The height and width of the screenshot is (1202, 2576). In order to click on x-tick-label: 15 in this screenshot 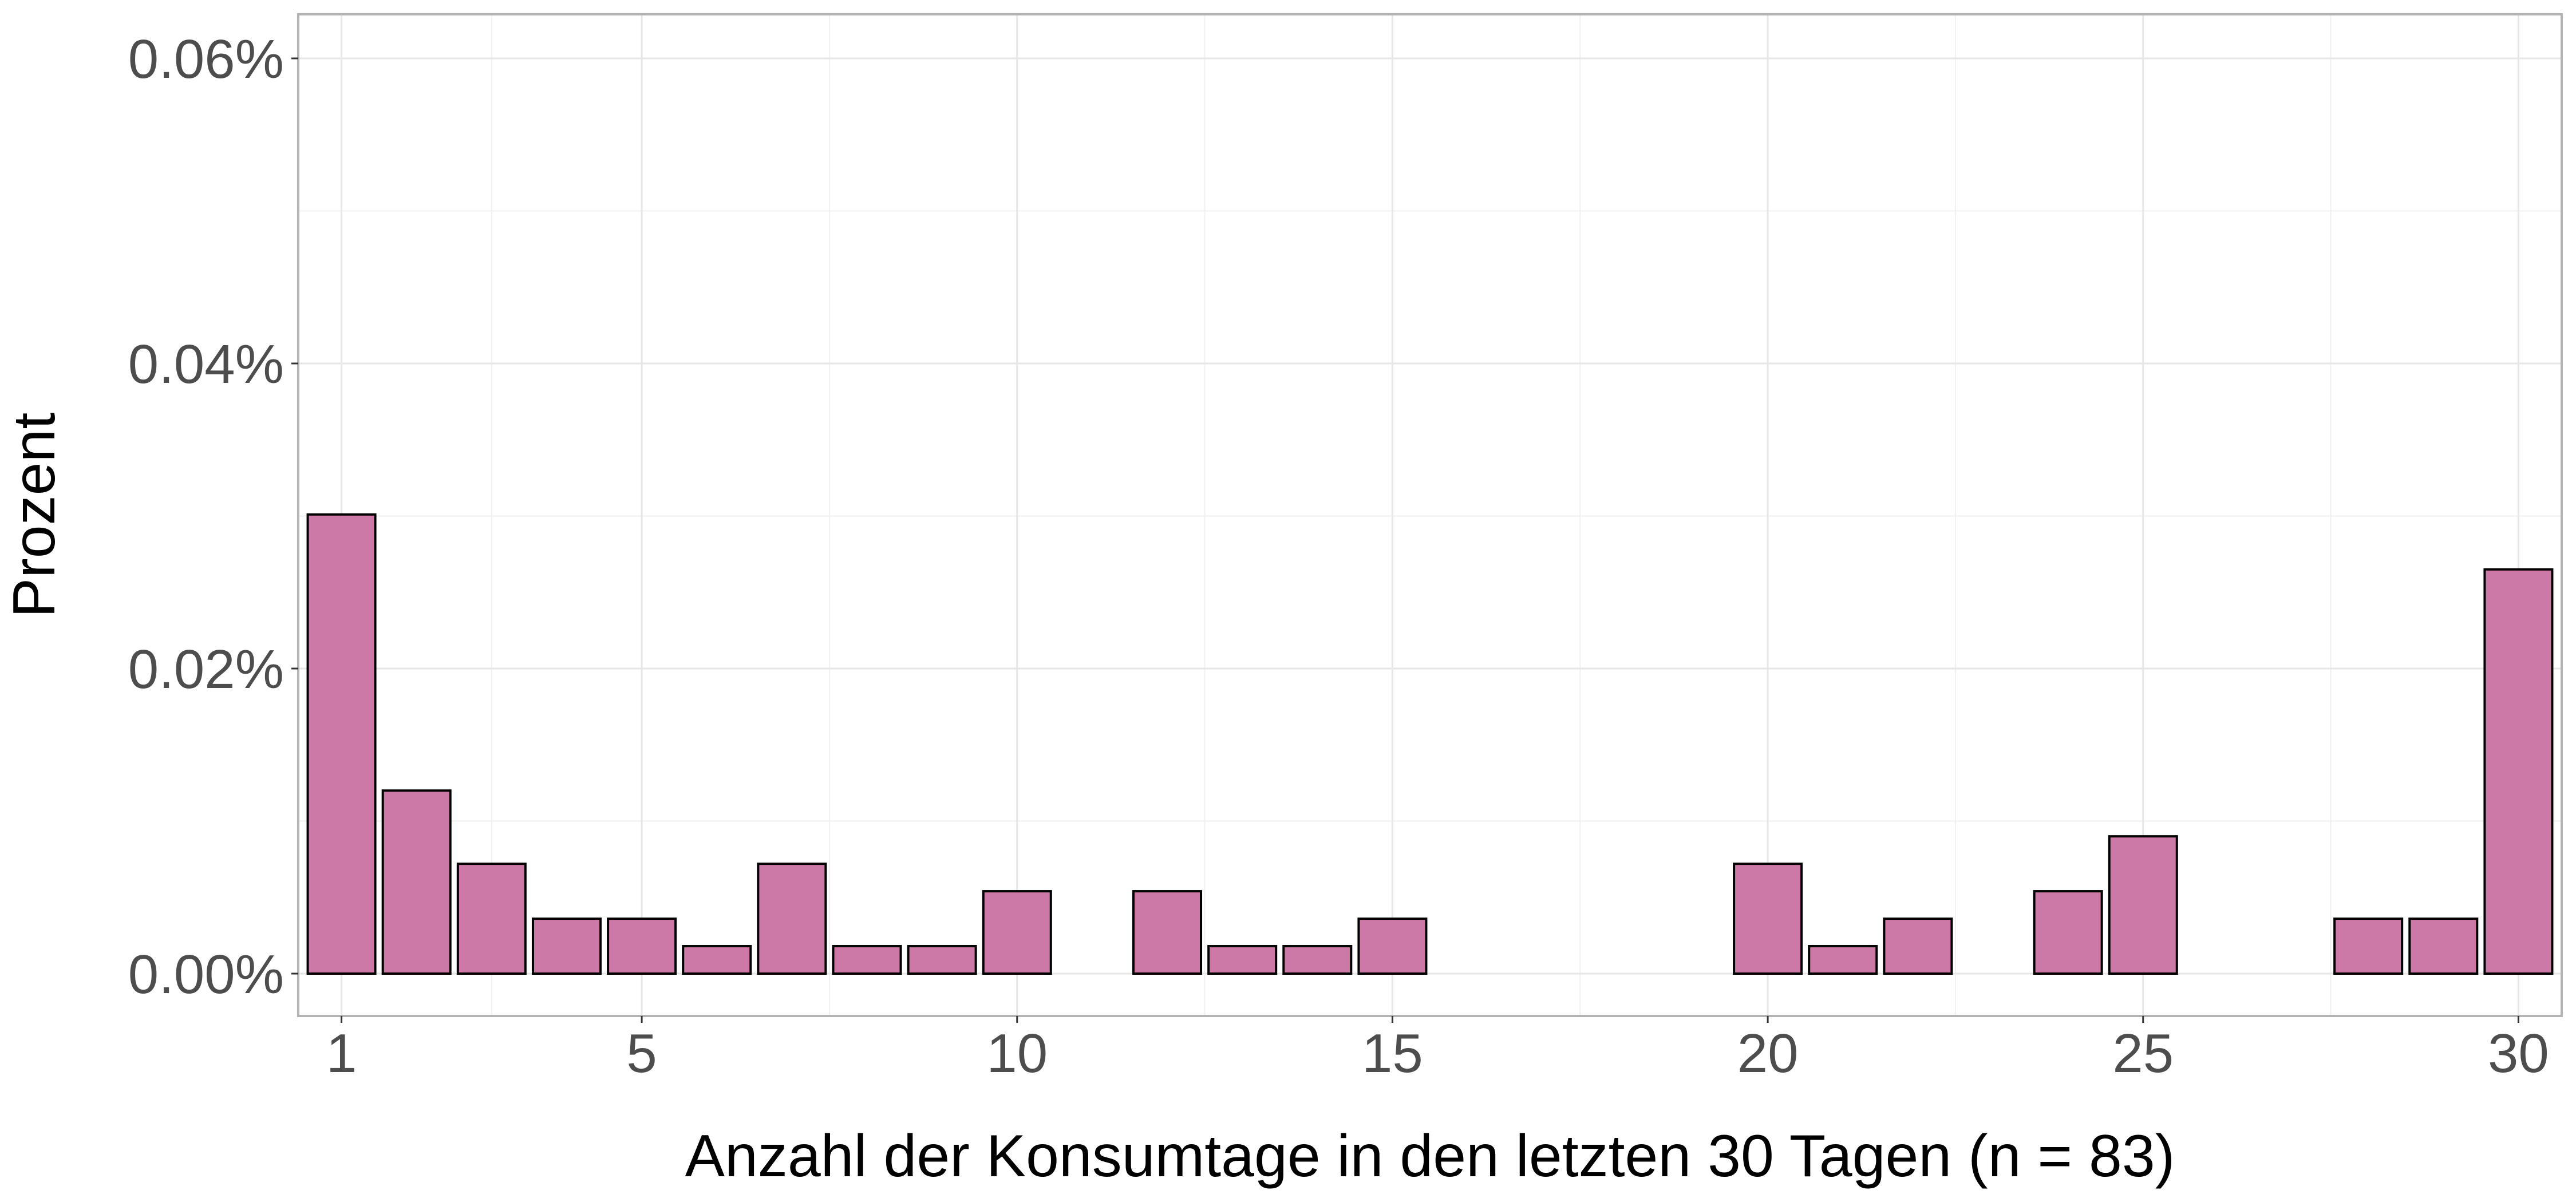, I will do `click(1392, 1053)`.